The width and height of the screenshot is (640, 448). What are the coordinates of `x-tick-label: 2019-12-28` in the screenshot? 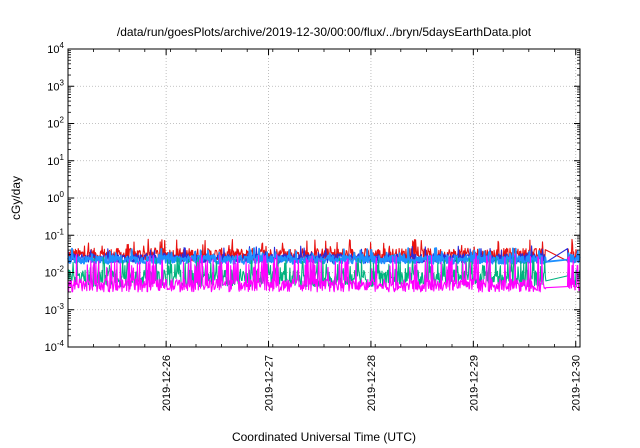 It's located at (372, 383).